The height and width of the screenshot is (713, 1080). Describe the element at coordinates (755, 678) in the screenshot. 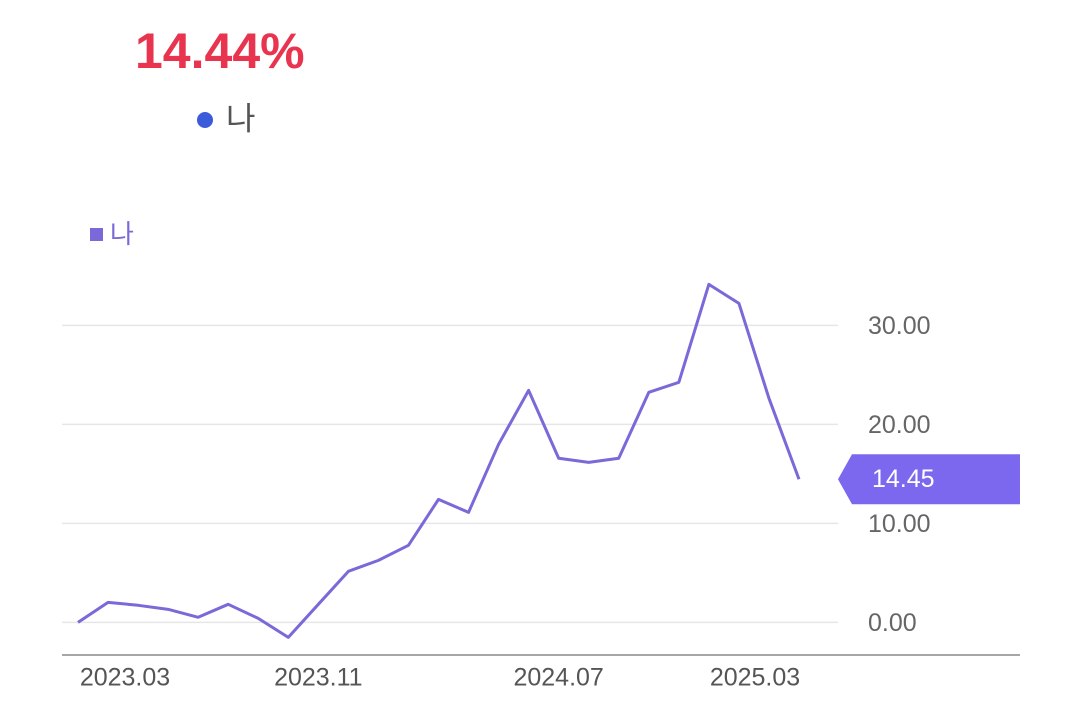

I see `x-tick-label: 2025.03` at that location.